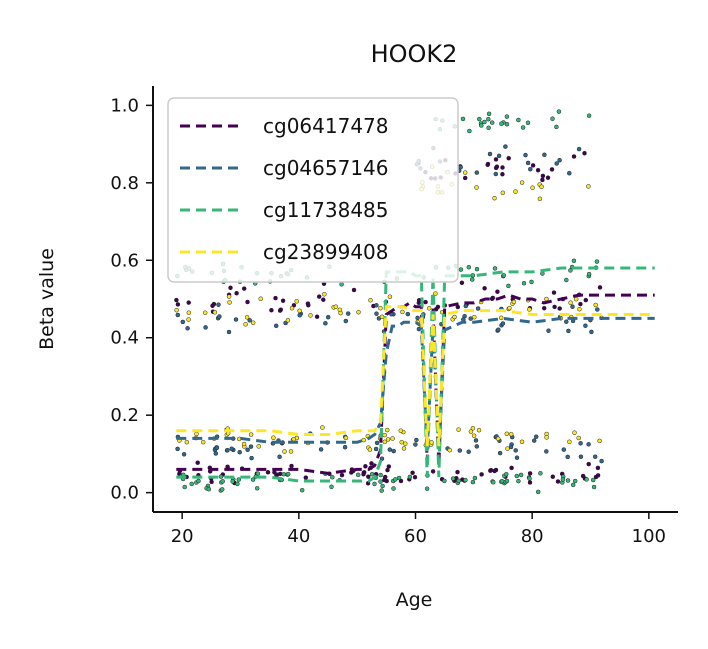 The image size is (708, 649). Describe the element at coordinates (326, 168) in the screenshot. I see `legend-label: cg04657146` at that location.